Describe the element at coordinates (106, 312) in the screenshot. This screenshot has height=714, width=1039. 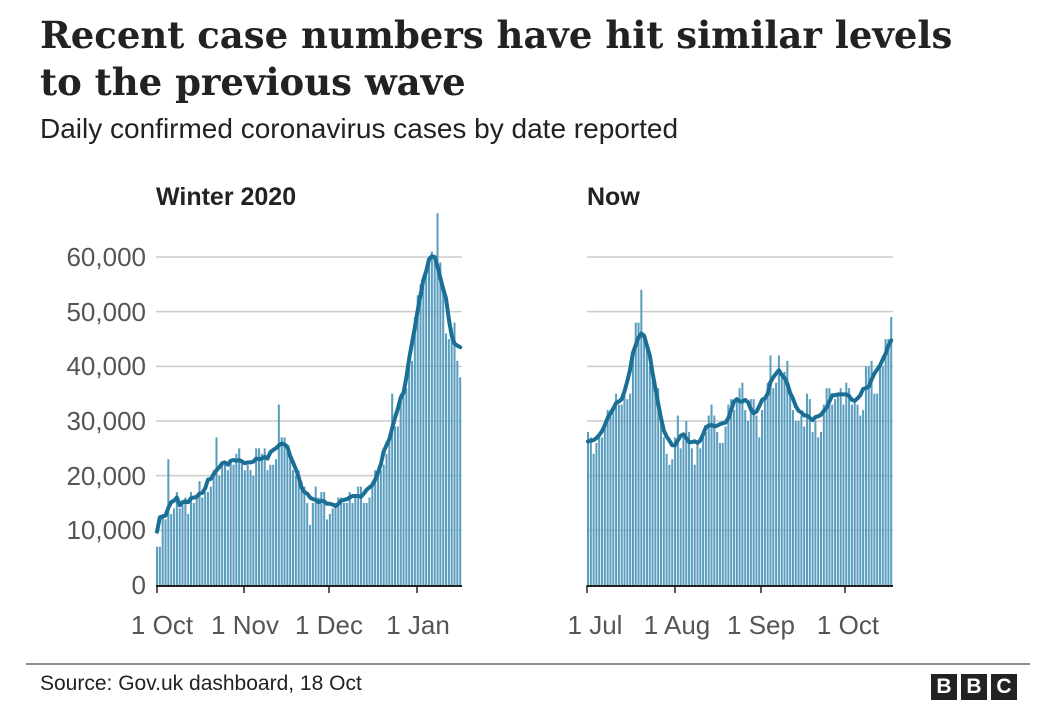
I see `y-tick-label: 50,000` at that location.